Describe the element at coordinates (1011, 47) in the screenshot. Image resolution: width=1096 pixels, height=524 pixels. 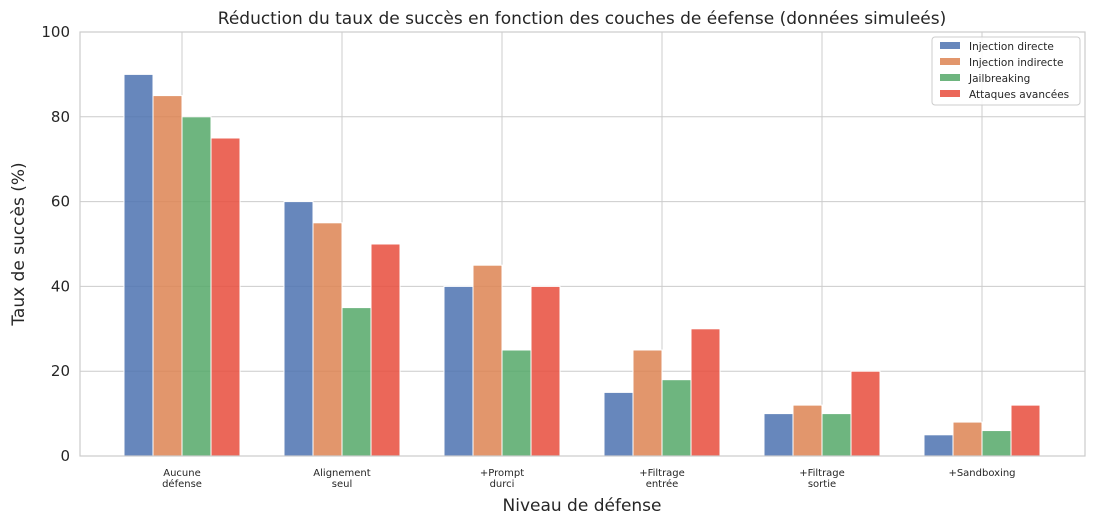
I see `legend-label: Injection directe` at that location.